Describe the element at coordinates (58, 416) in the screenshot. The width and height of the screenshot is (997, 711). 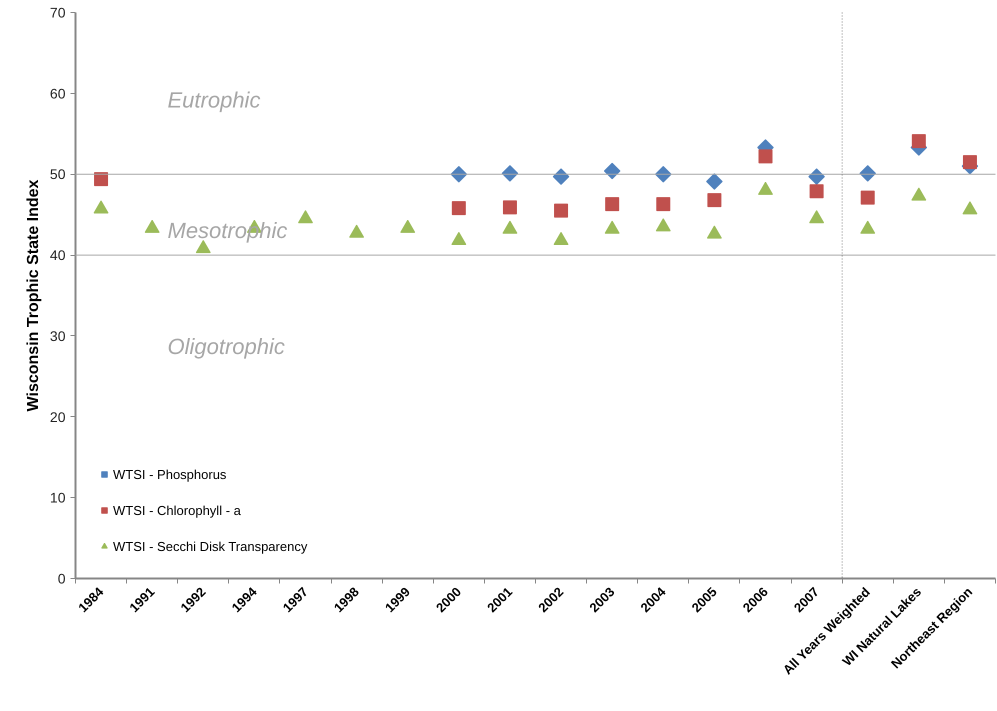
I see `y-tick-label: 20` at that location.